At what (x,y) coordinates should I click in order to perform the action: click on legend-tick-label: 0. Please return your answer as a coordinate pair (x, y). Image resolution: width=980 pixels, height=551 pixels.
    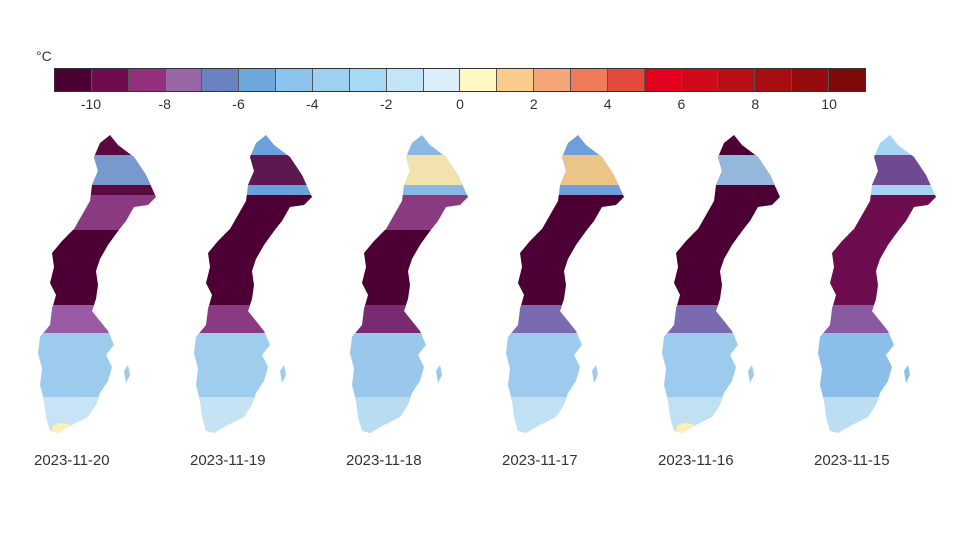
    Looking at the image, I should click on (460, 104).